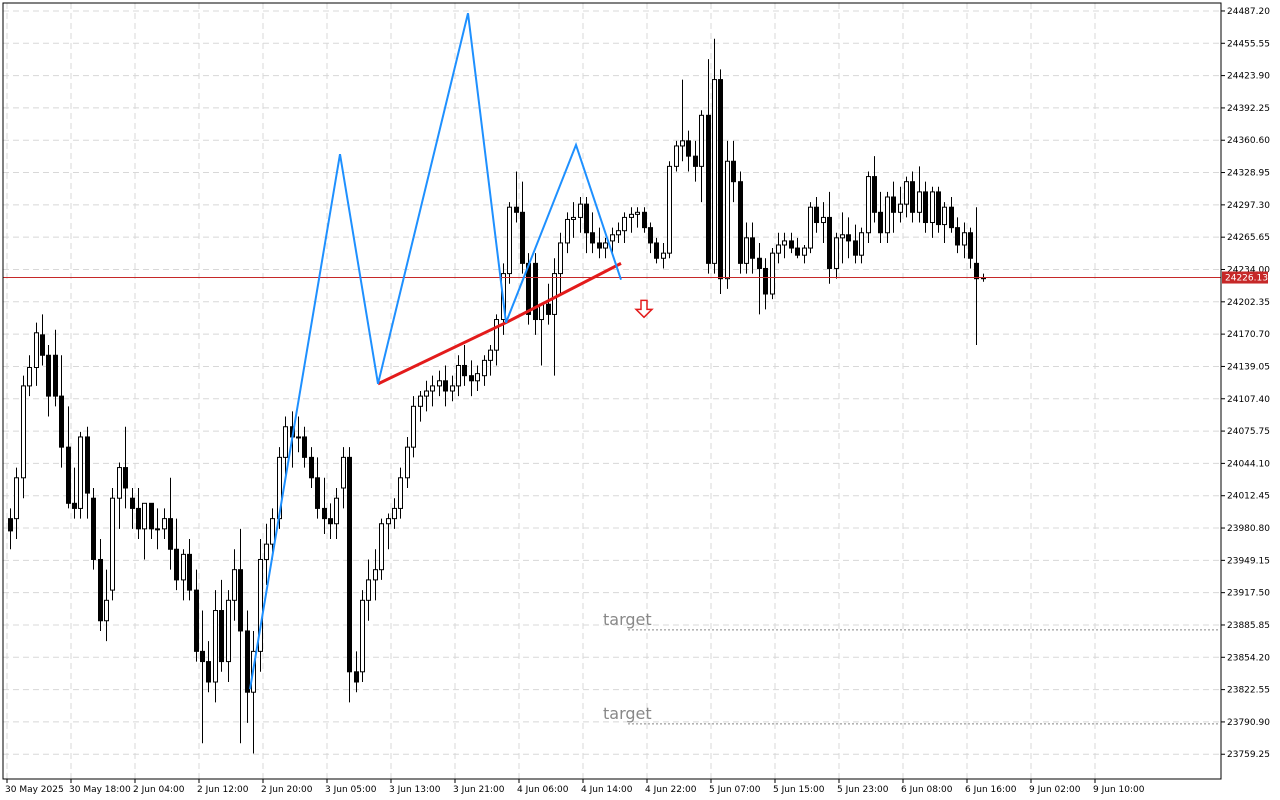  What do you see at coordinates (1248, 303) in the screenshot?
I see `y-tick-label: 24202.35` at bounding box center [1248, 303].